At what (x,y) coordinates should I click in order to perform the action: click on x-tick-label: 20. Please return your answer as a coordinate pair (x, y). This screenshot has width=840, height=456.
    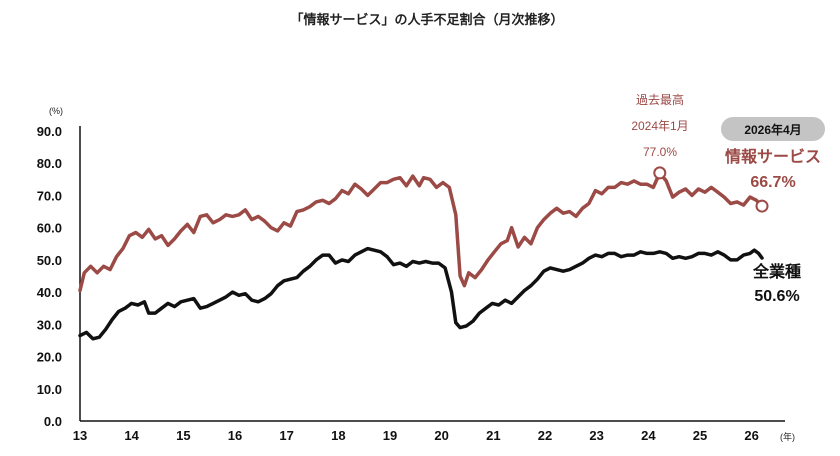
    Looking at the image, I should click on (441, 435).